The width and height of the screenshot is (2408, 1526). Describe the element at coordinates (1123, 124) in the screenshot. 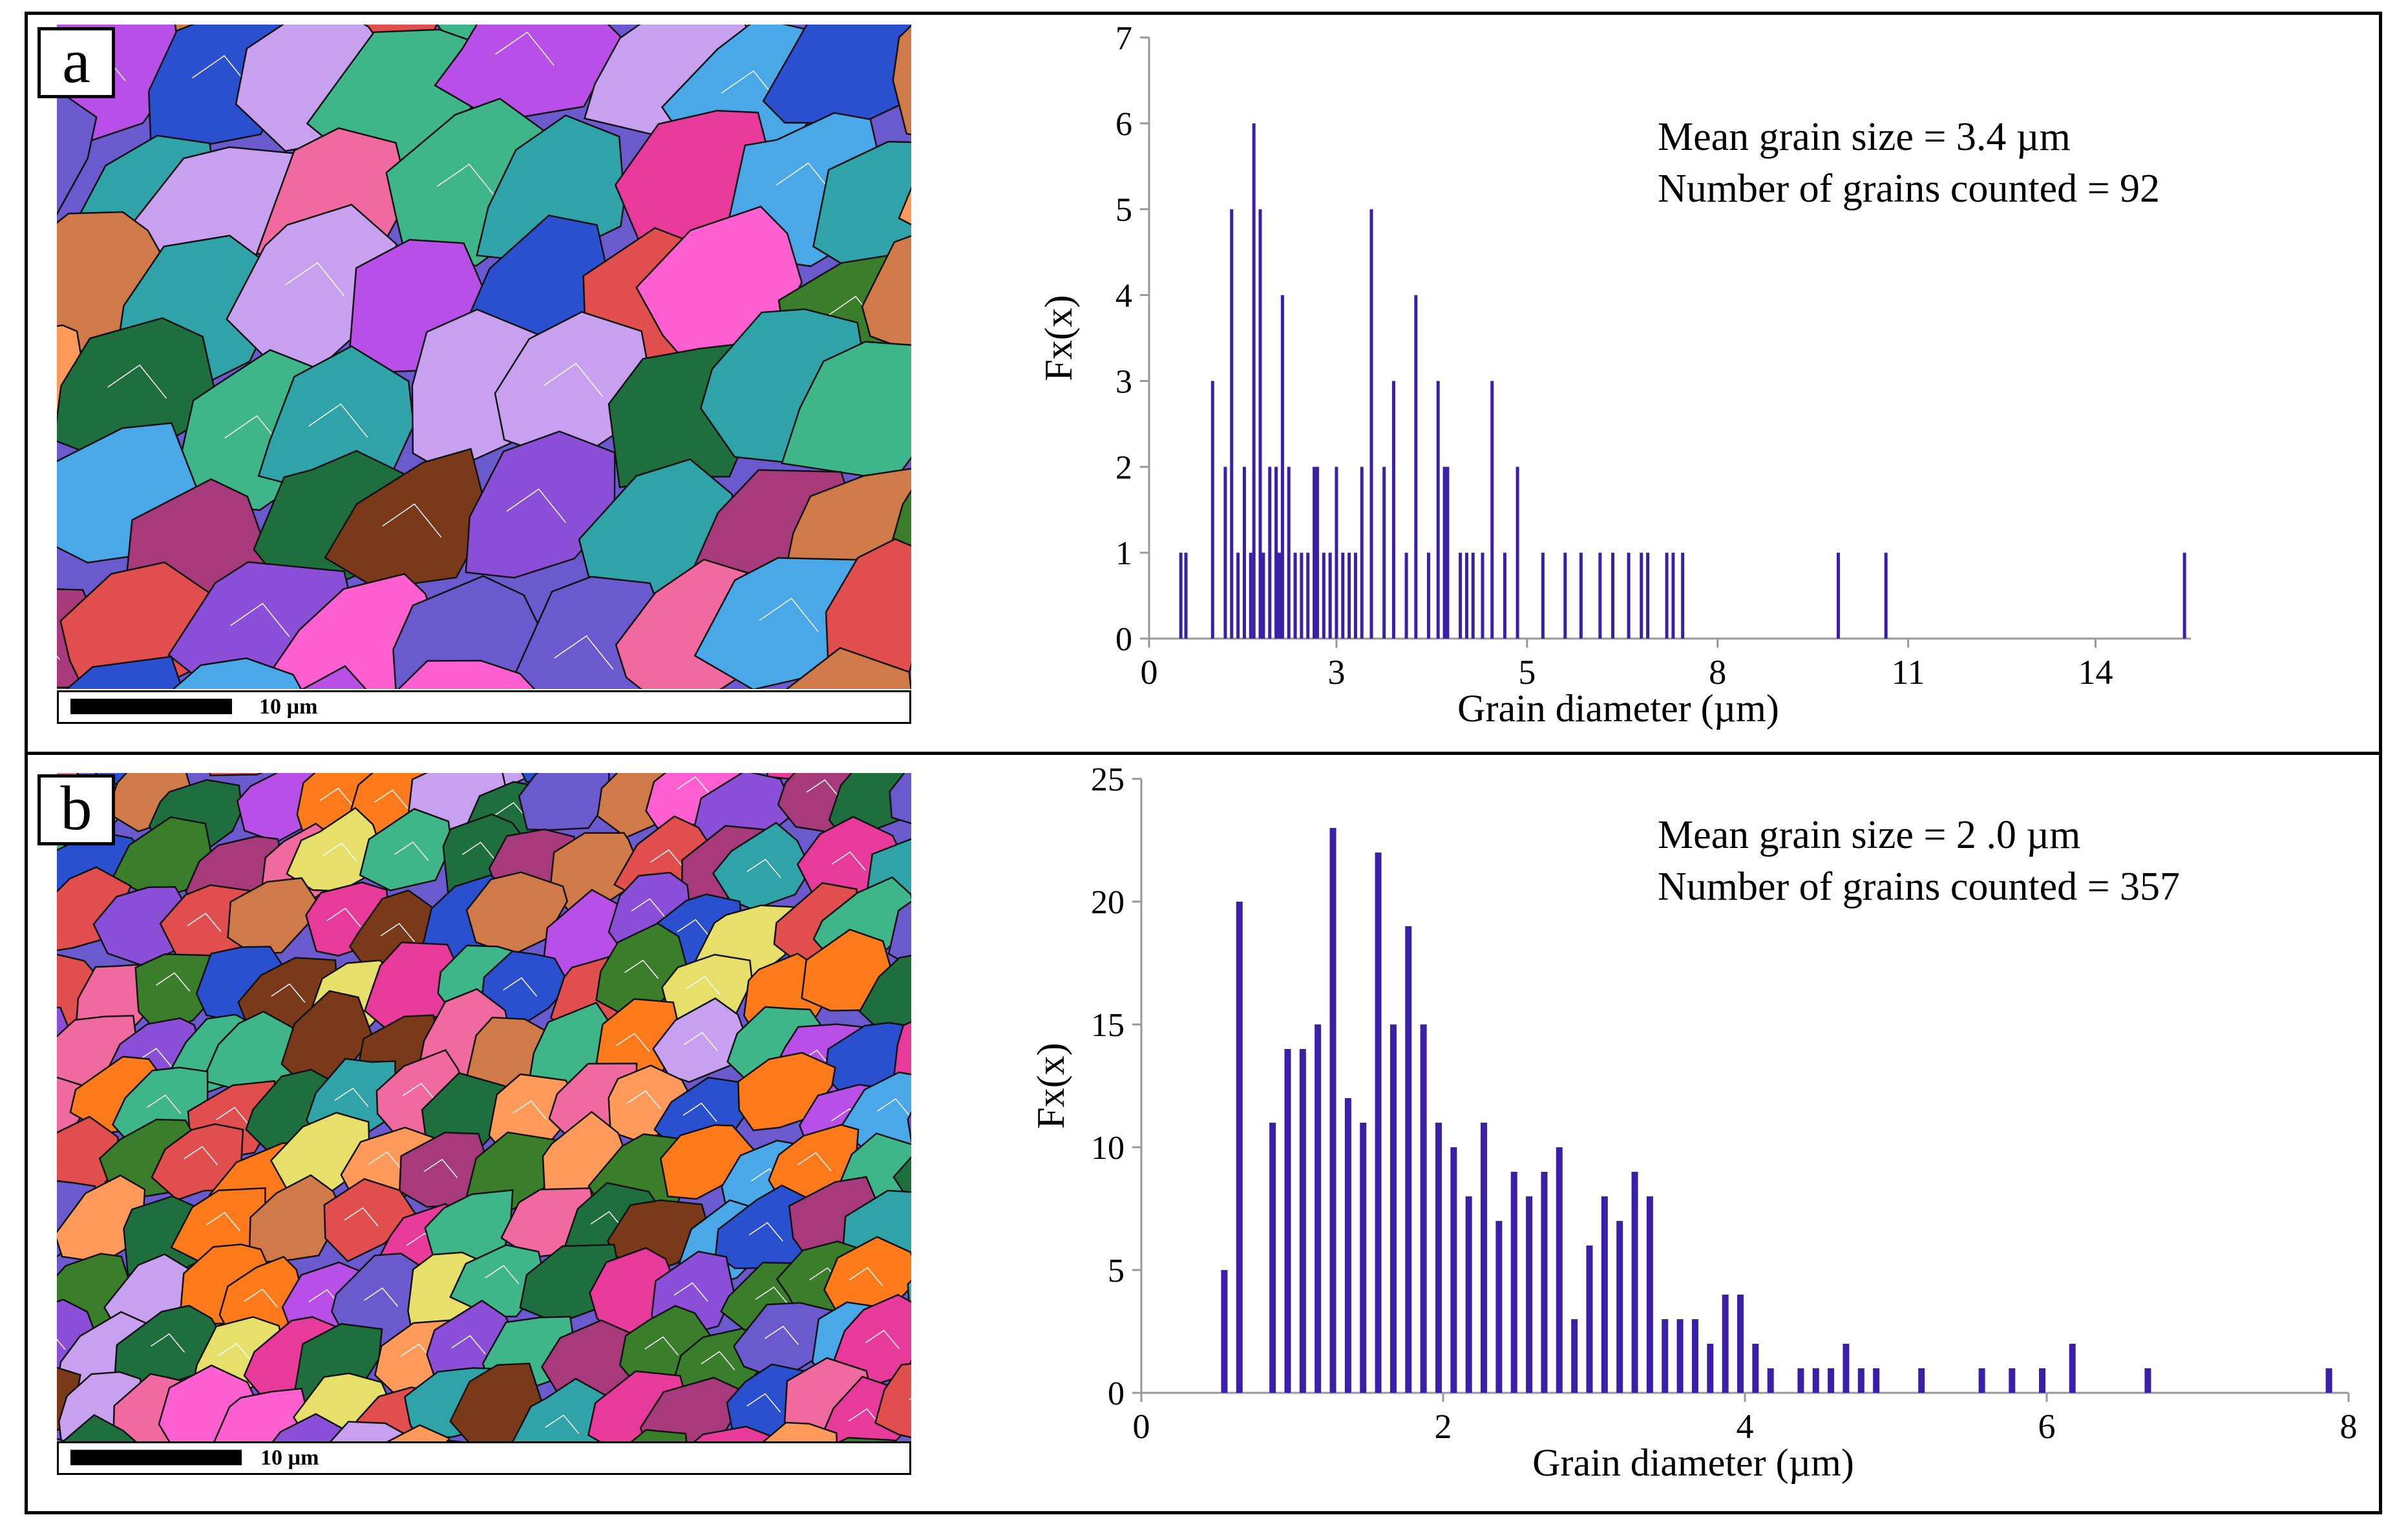

I see `y-tick-label: 6` at that location.